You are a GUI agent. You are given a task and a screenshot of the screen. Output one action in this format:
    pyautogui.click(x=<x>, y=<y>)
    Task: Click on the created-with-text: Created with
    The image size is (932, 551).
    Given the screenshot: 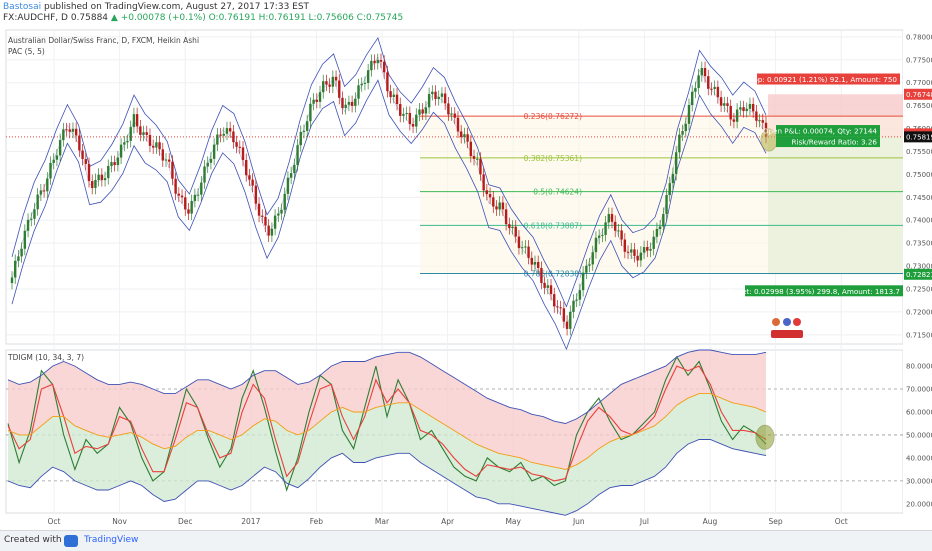 What is the action you would take?
    pyautogui.click(x=33, y=540)
    